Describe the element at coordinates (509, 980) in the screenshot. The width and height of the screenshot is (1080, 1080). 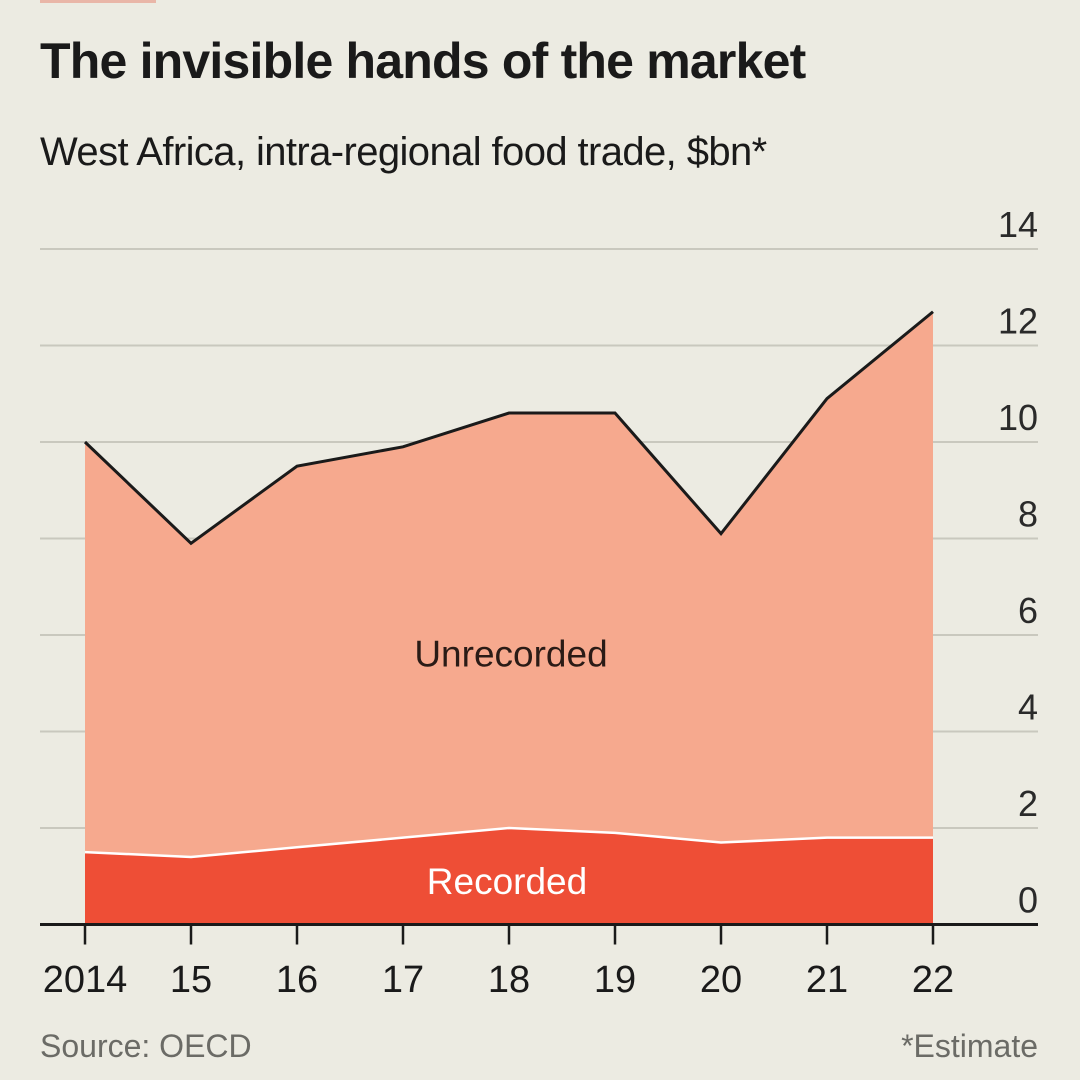
I see `x-tick-label-2018: 18` at that location.